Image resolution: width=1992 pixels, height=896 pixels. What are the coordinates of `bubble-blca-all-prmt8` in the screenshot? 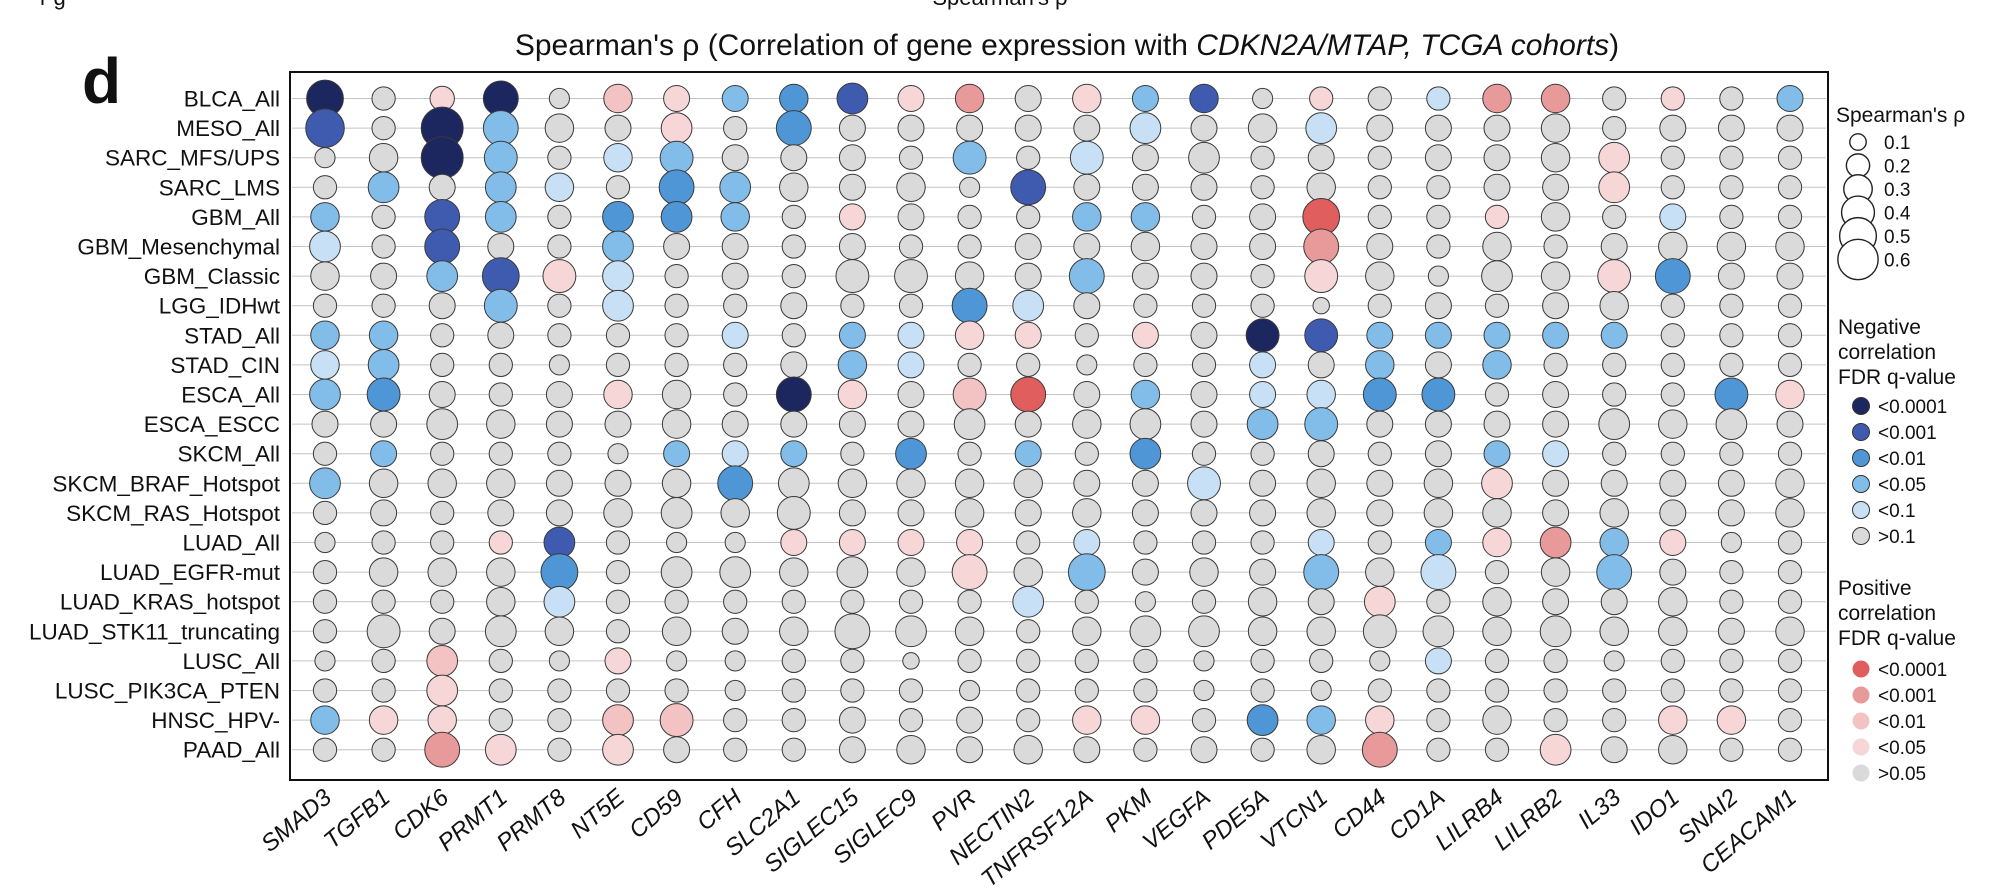 It's located at (559, 98).